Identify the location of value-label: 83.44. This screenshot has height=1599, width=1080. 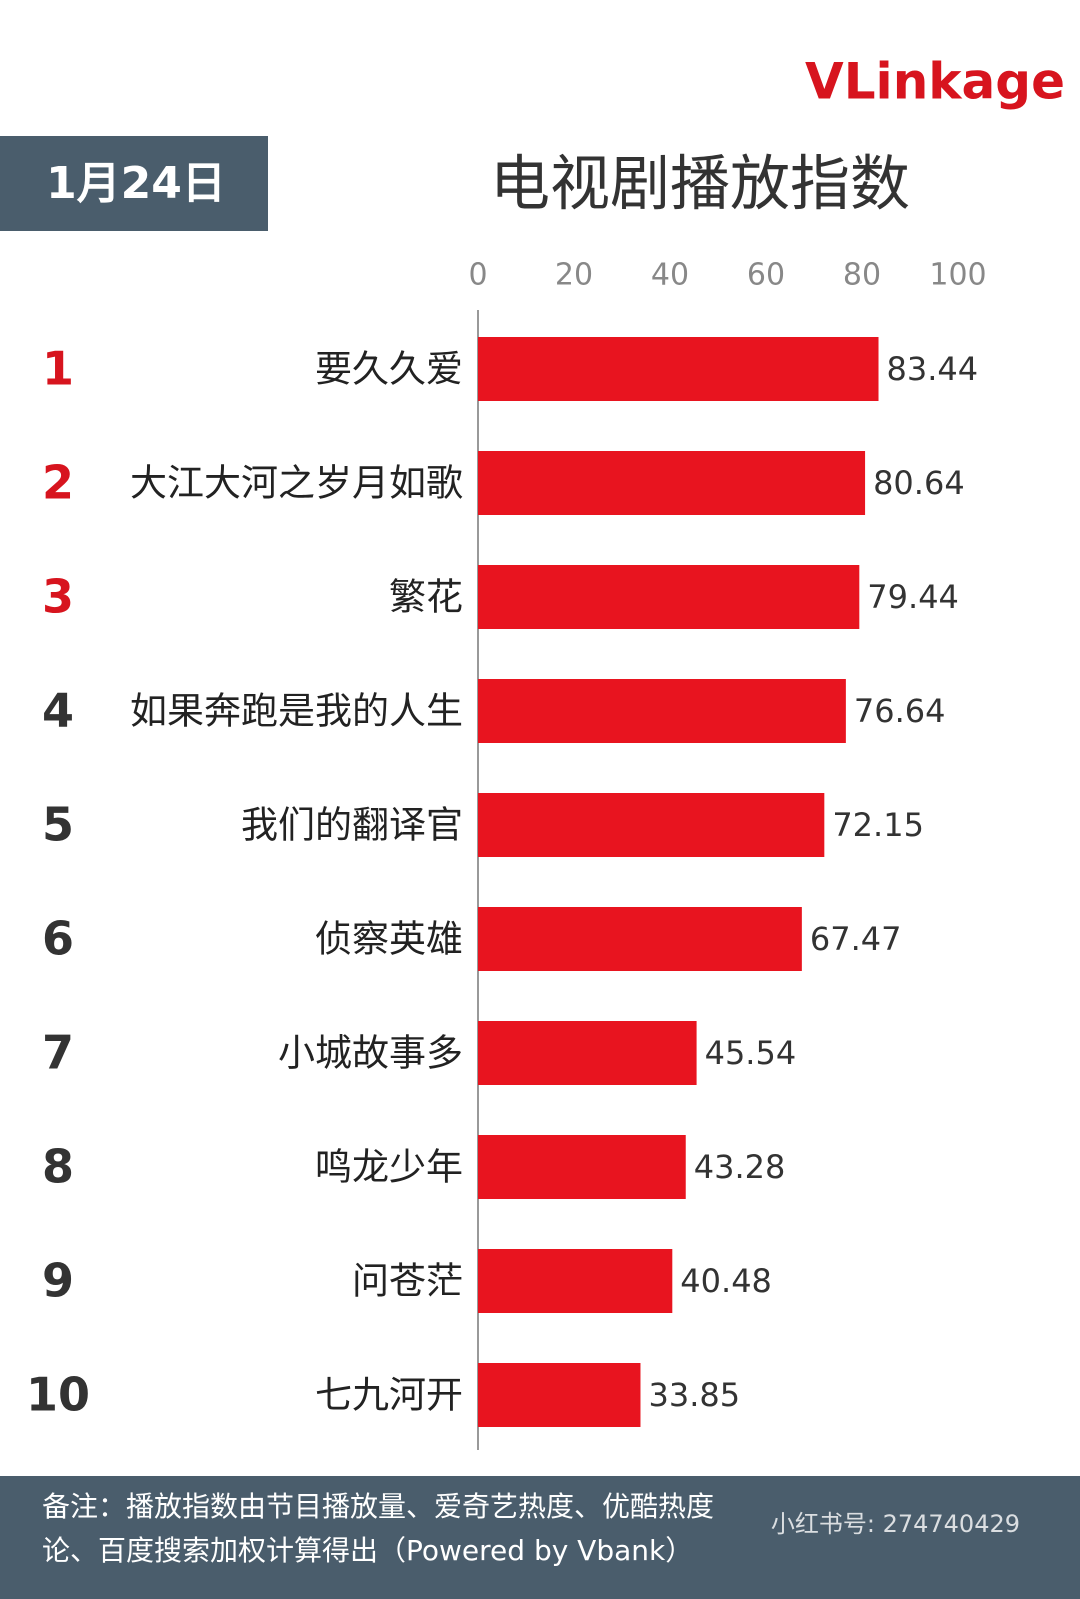
(933, 369).